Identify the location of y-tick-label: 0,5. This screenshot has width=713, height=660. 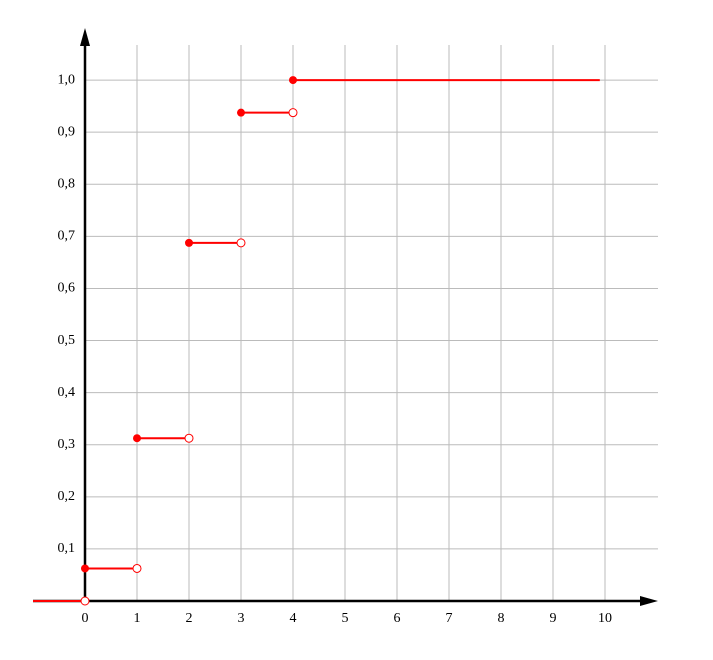
(67, 340).